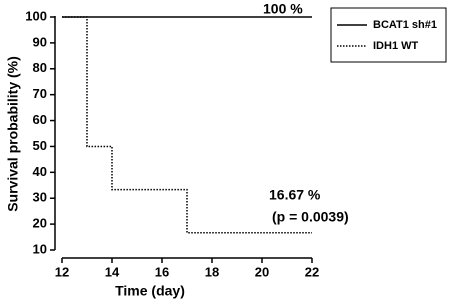 This screenshot has width=450, height=304. What do you see at coordinates (396, 46) in the screenshot?
I see `legend-label: IDH1 WT` at bounding box center [396, 46].